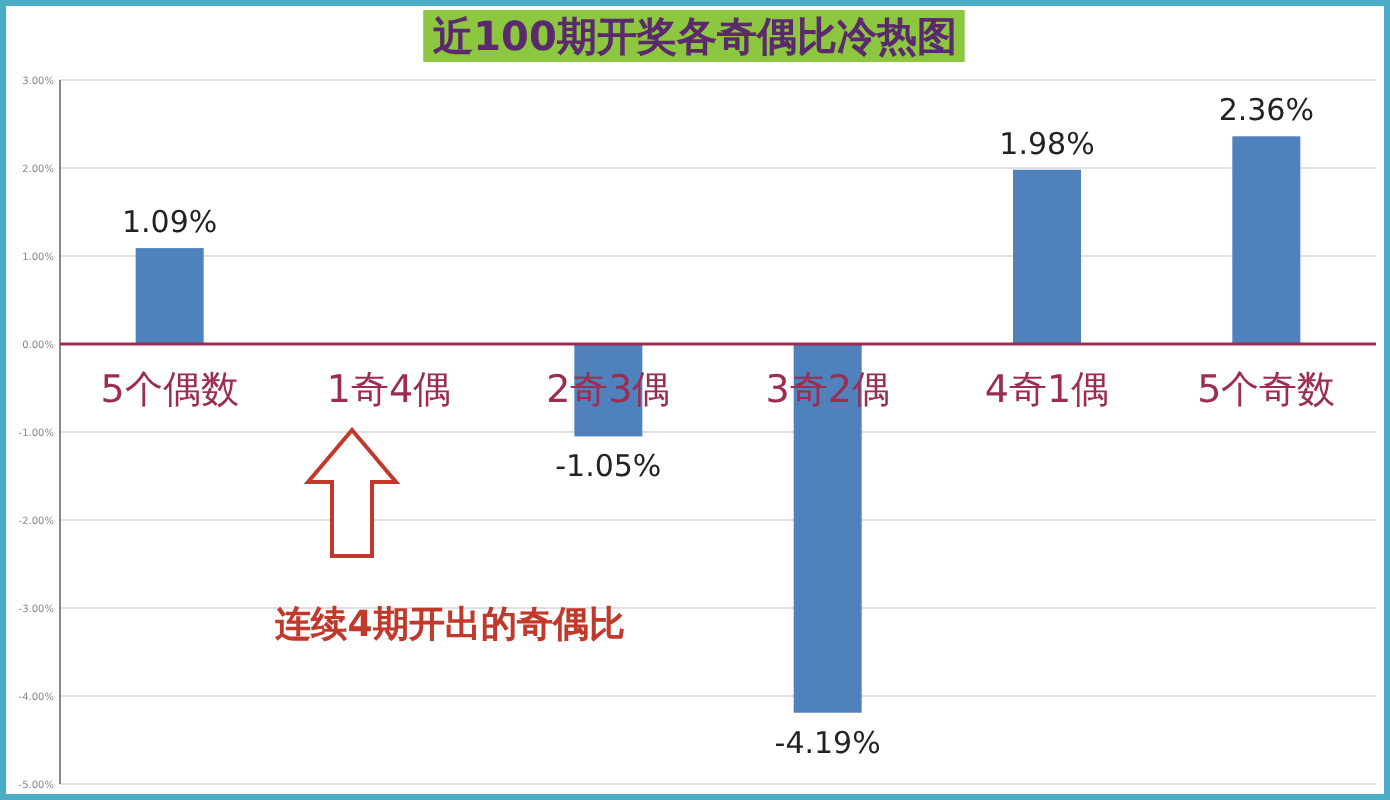 The width and height of the screenshot is (1390, 800). I want to click on data-label: 1.09%, so click(170, 222).